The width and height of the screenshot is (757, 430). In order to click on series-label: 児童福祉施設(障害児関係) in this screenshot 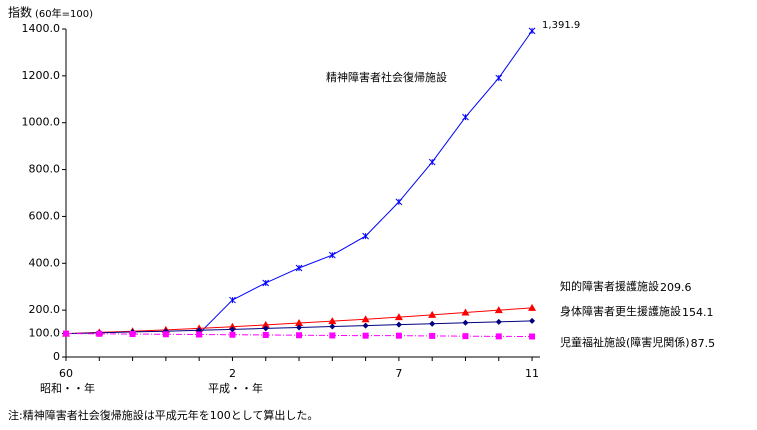, I will do `click(625, 342)`.